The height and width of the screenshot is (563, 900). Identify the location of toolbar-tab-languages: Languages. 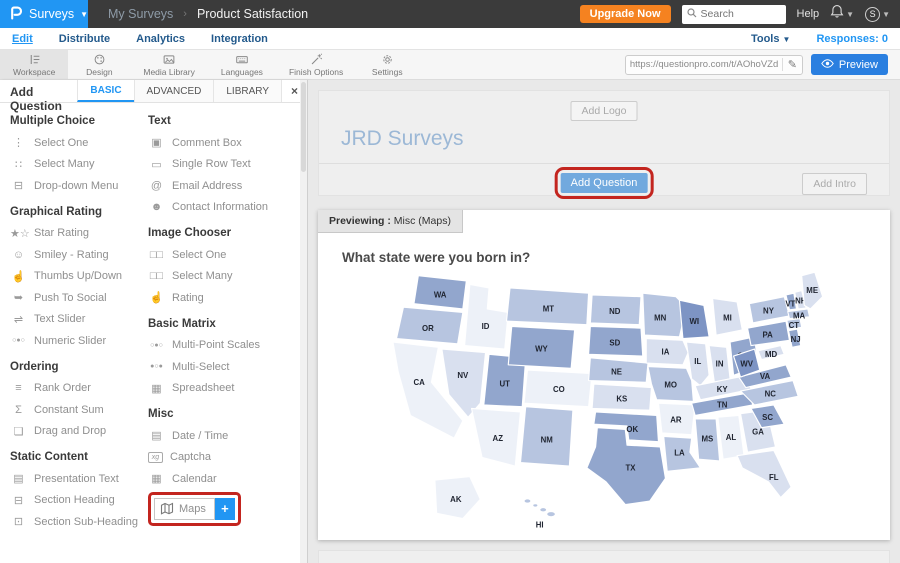
(242, 64).